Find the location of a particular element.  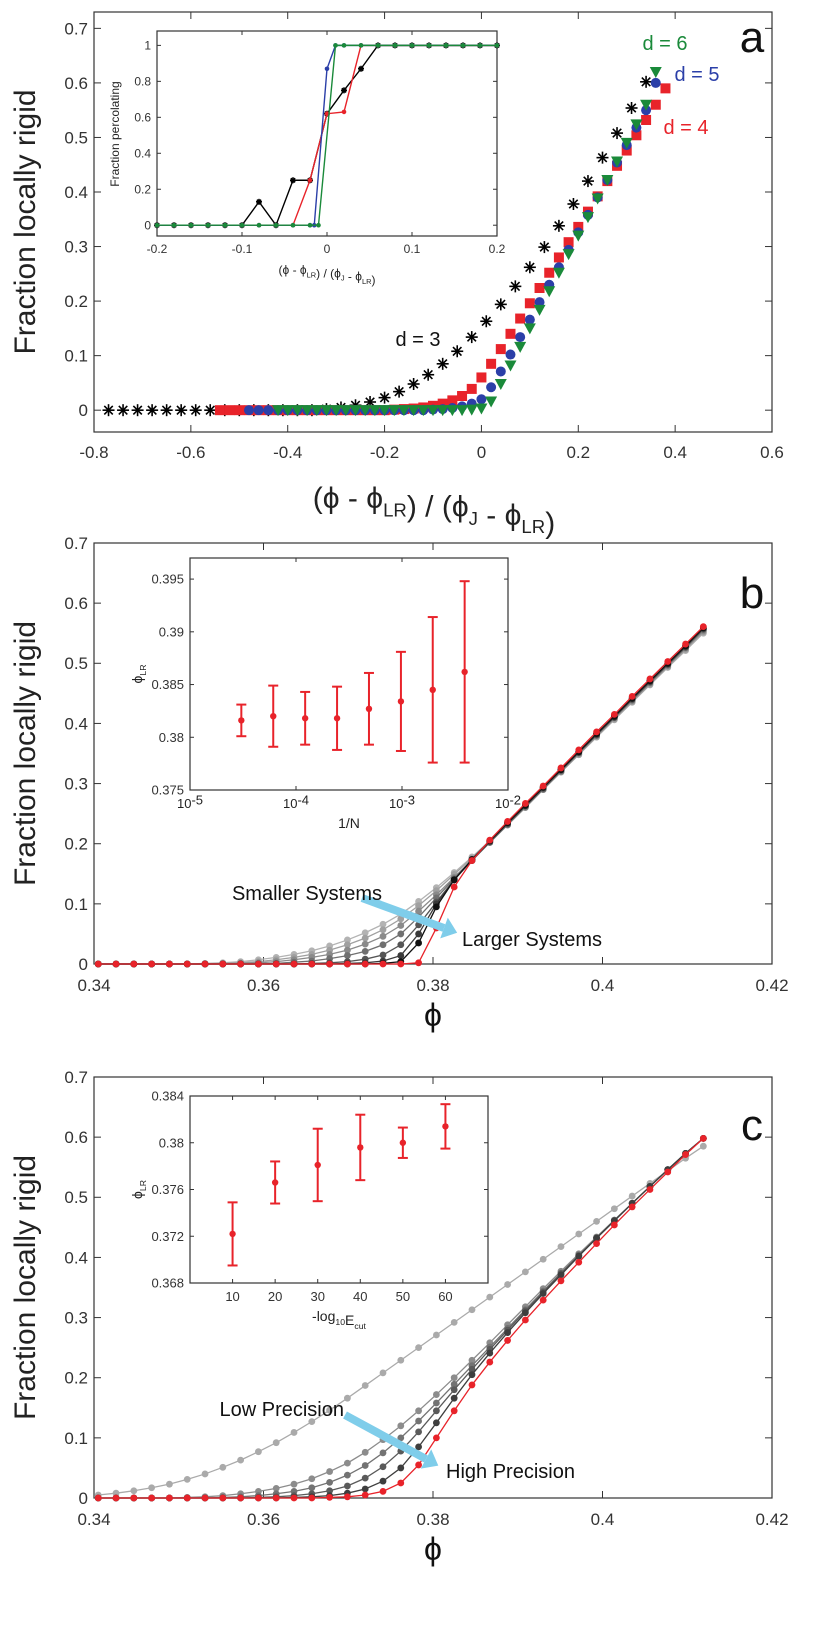

x-tick-label: -0.6 is located at coordinates (190, 452).